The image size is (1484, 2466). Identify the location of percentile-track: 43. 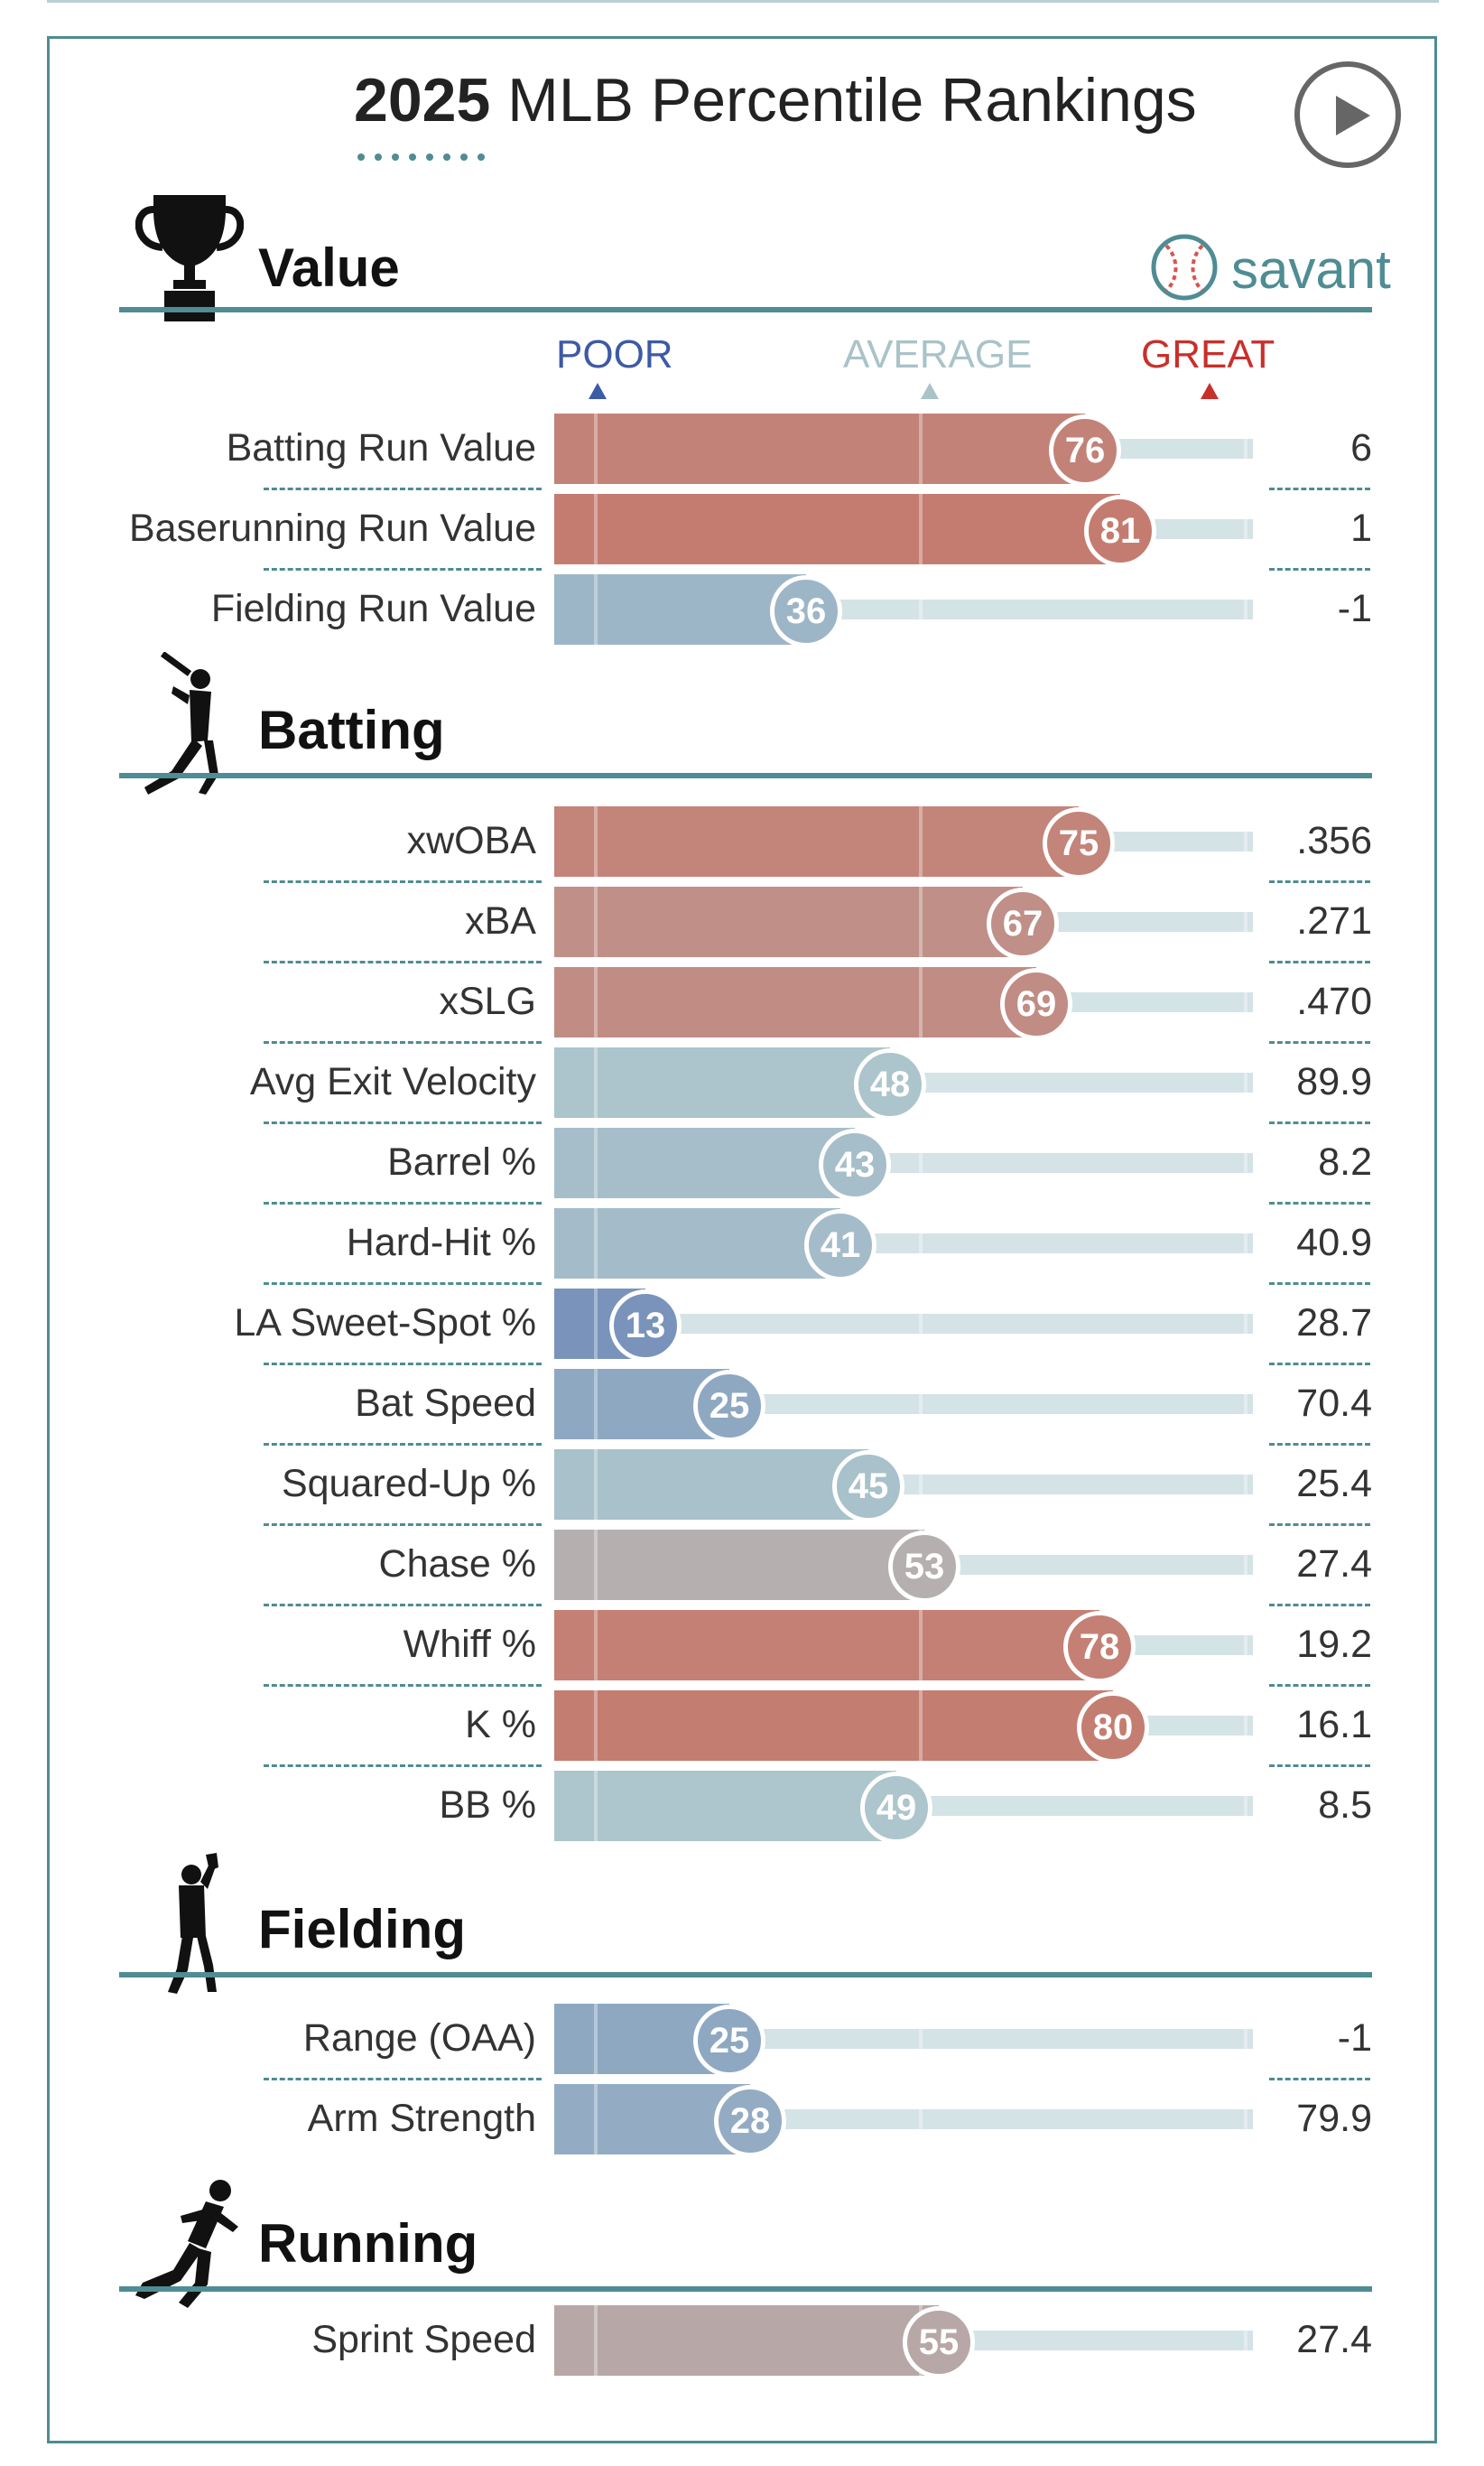
(904, 1164).